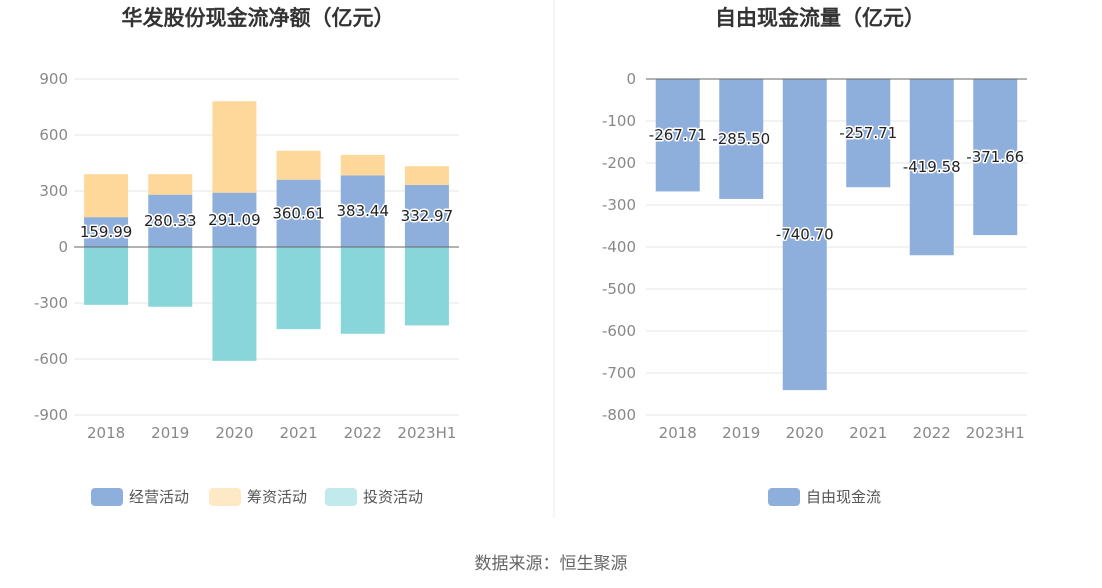  Describe the element at coordinates (106, 276) in the screenshot. I see `bar-投资活动-2018` at that location.